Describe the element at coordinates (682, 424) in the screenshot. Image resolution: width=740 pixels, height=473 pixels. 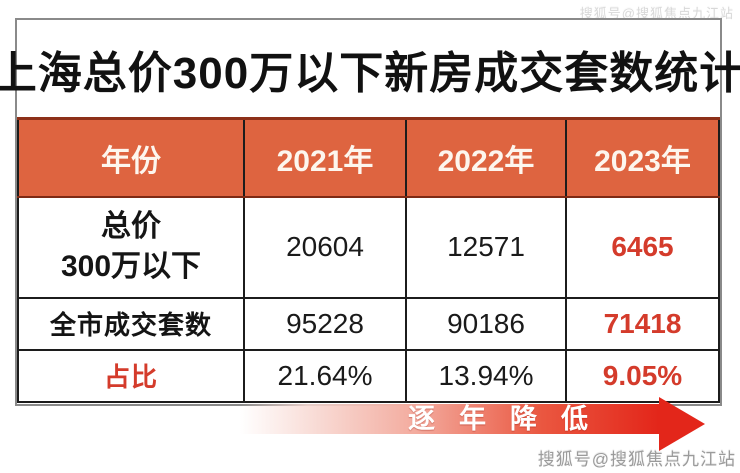
I see `arrow-head-icon` at that location.